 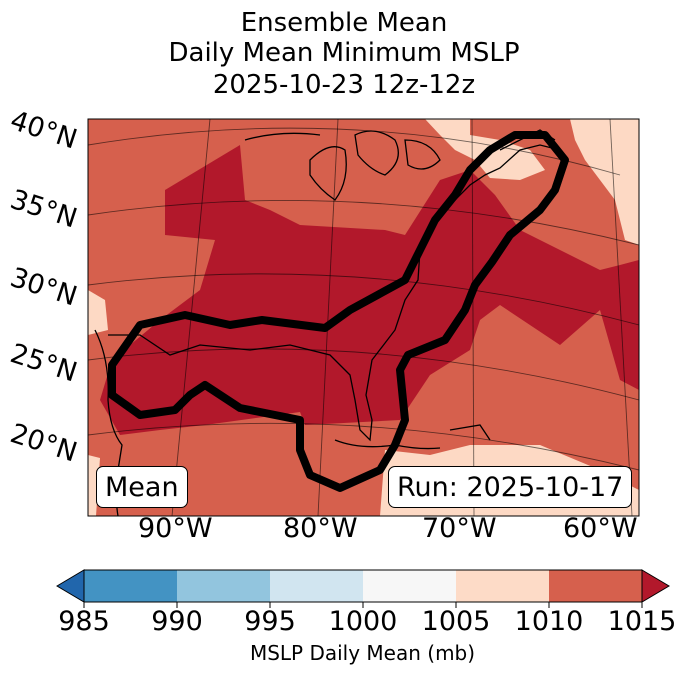 What do you see at coordinates (98, 312) in the screenshot?
I see `field-1005-1010-west` at bounding box center [98, 312].